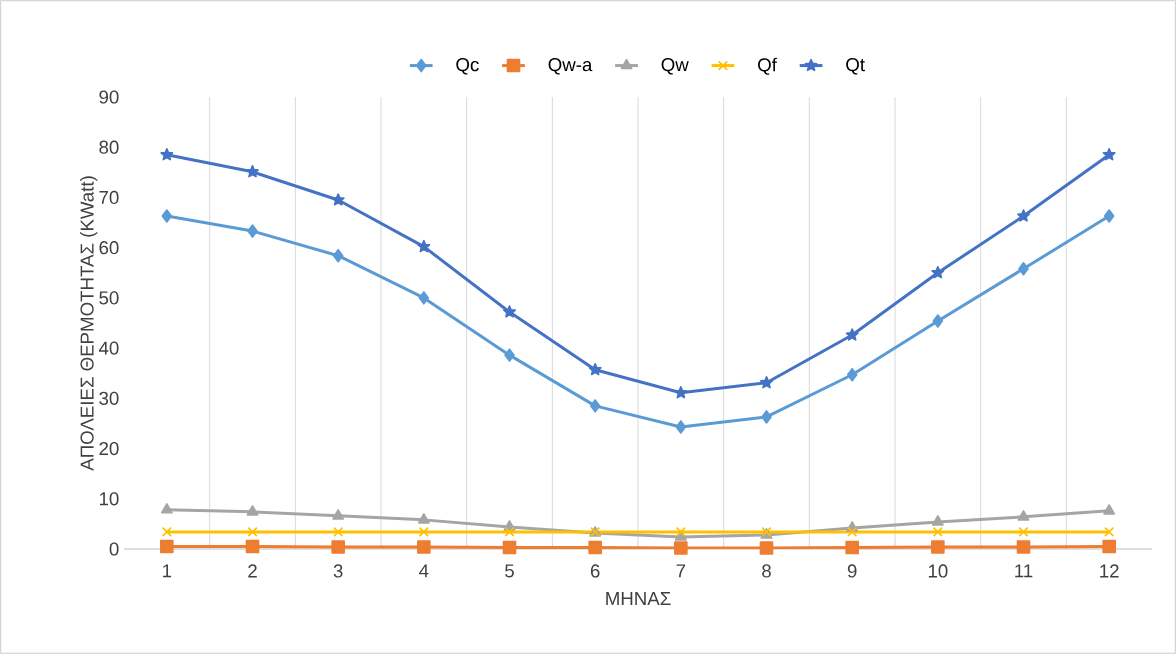 This screenshot has width=1176, height=654. What do you see at coordinates (595, 571) in the screenshot?
I see `x-tick-label: 6` at bounding box center [595, 571].